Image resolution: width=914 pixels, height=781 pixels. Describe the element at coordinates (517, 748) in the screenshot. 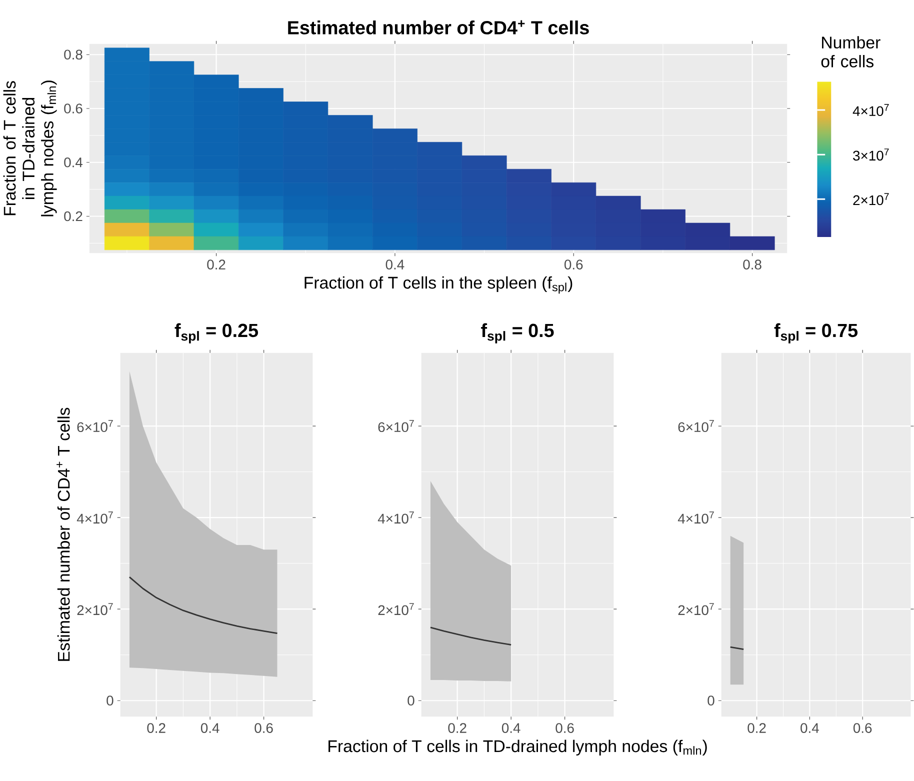

I see `x-axis-title: Fraction of T cells in TD-drained lymph nodes (f$_{mln}$)` at that location.